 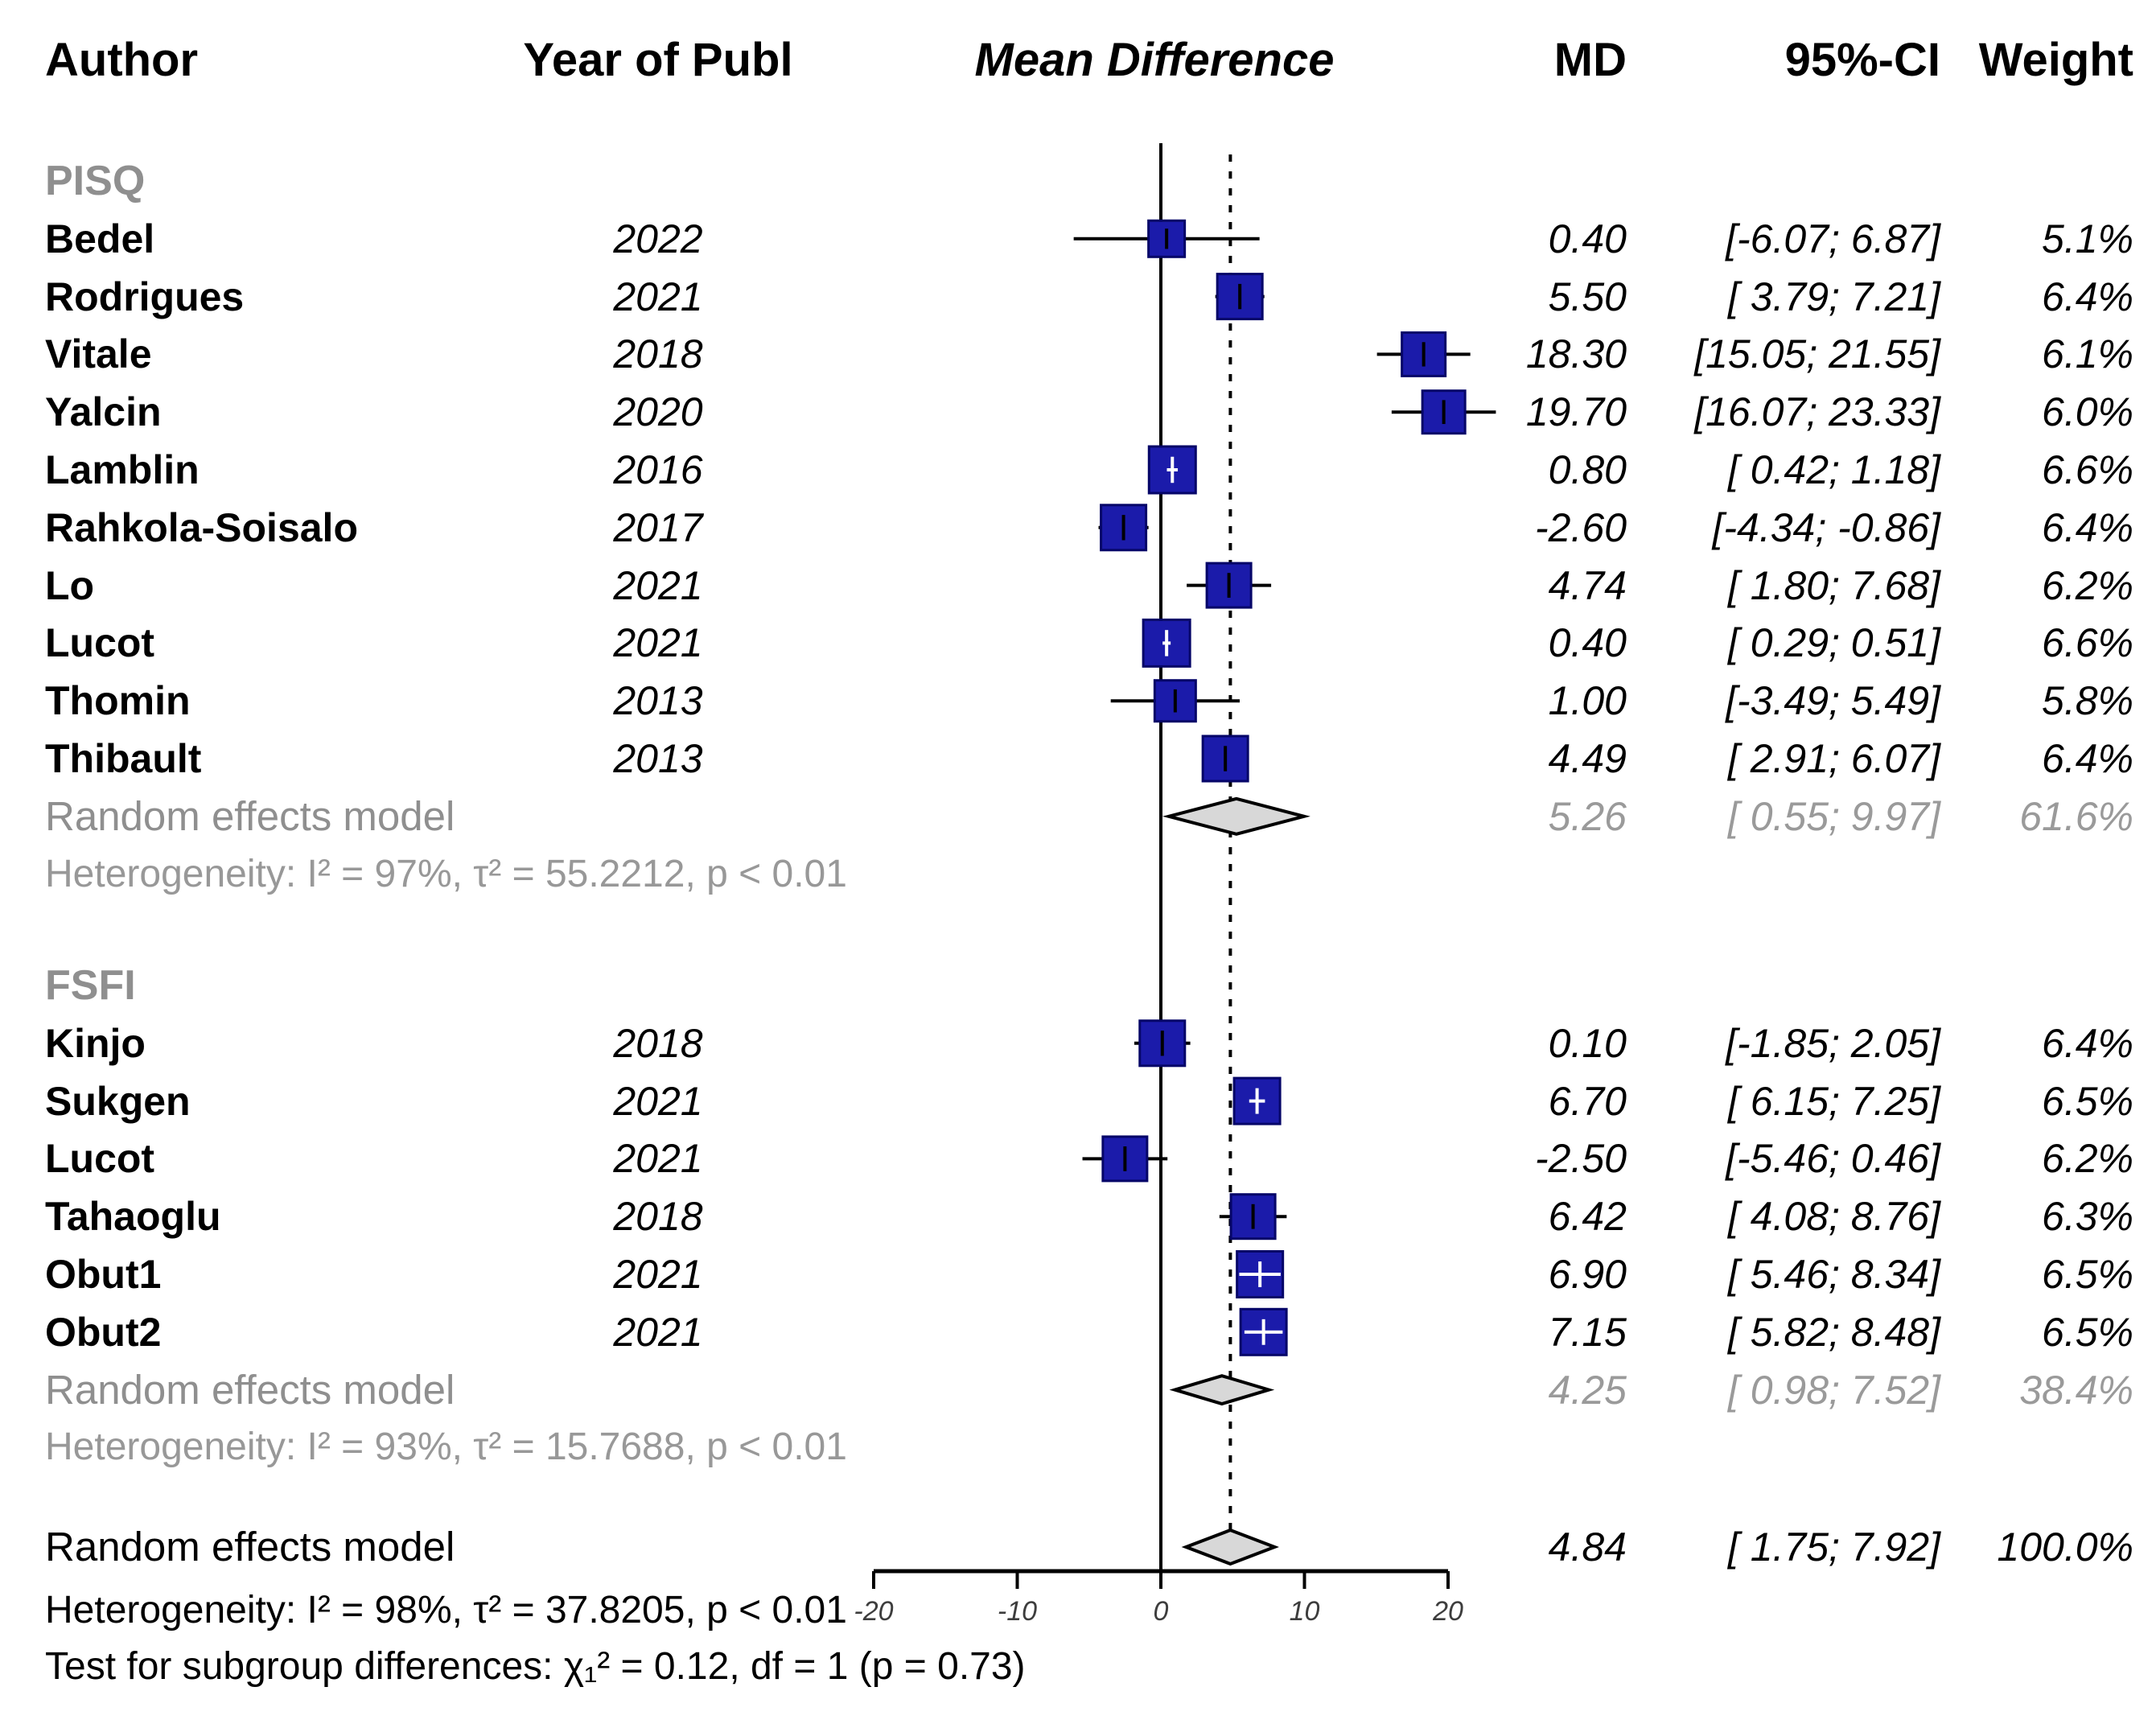 I want to click on subgroup-label: FSFI, so click(x=90, y=985).